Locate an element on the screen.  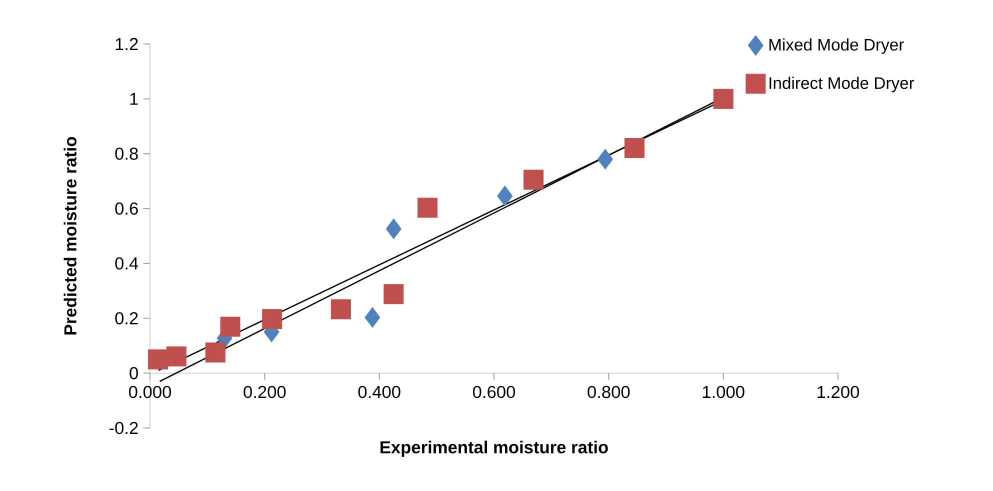
y-tick-label: 0.4 is located at coordinates (126, 263).